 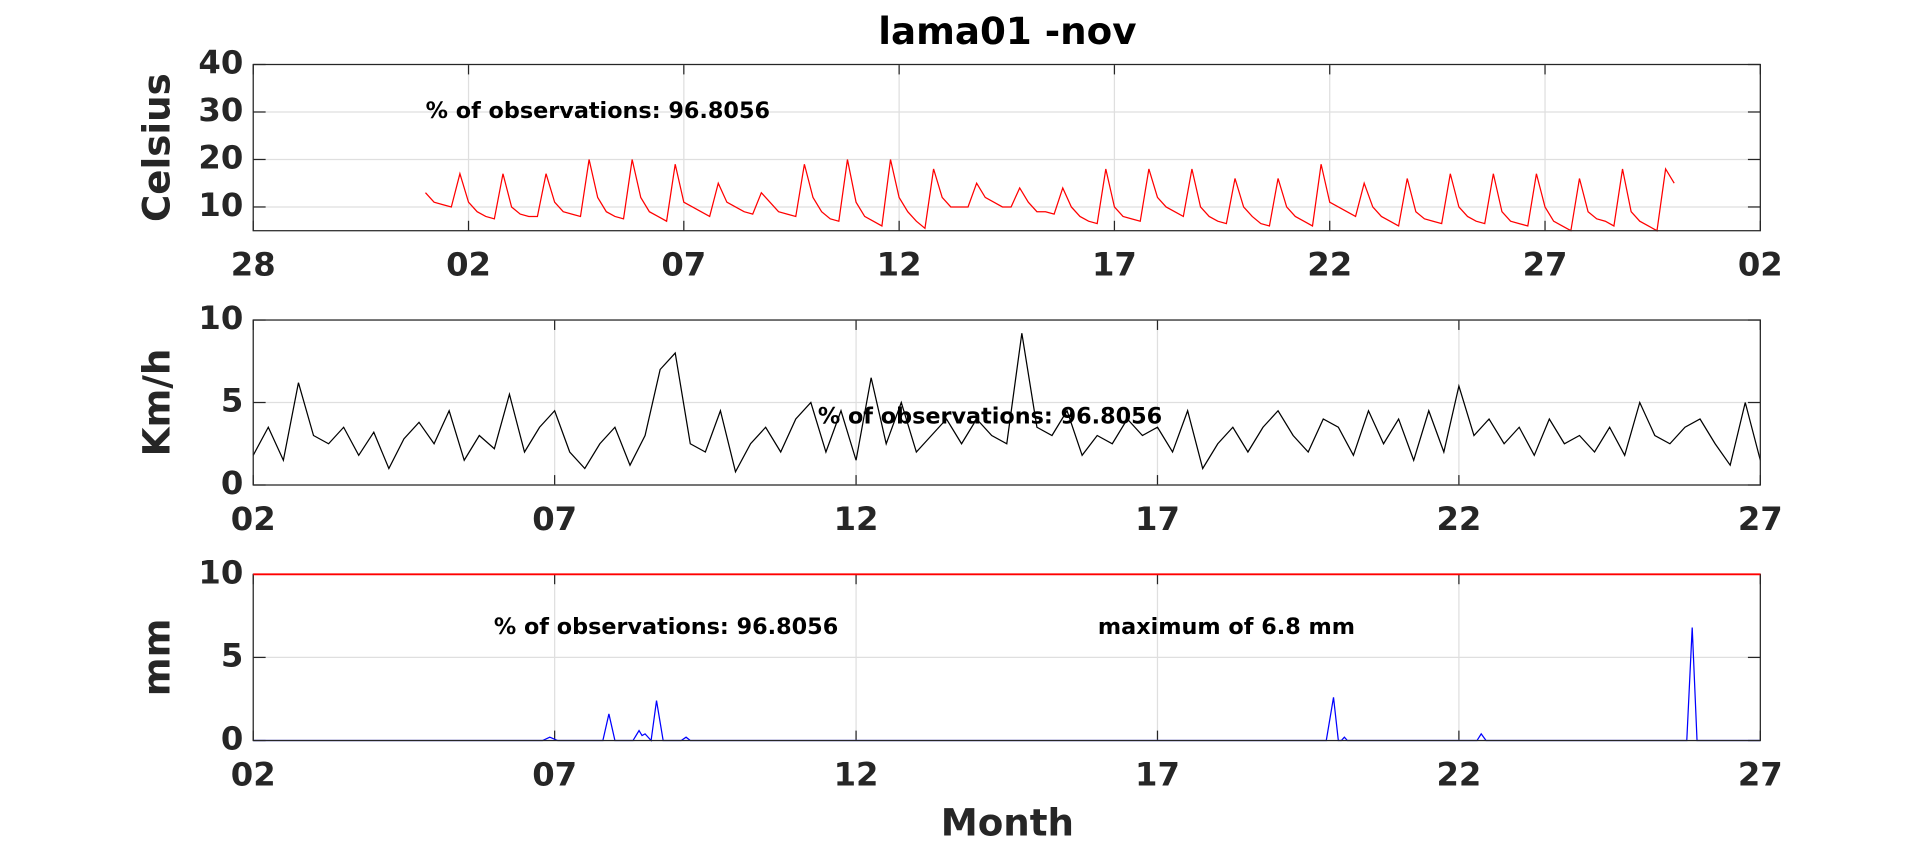 I want to click on y-axis-label: mm, so click(x=156, y=658).